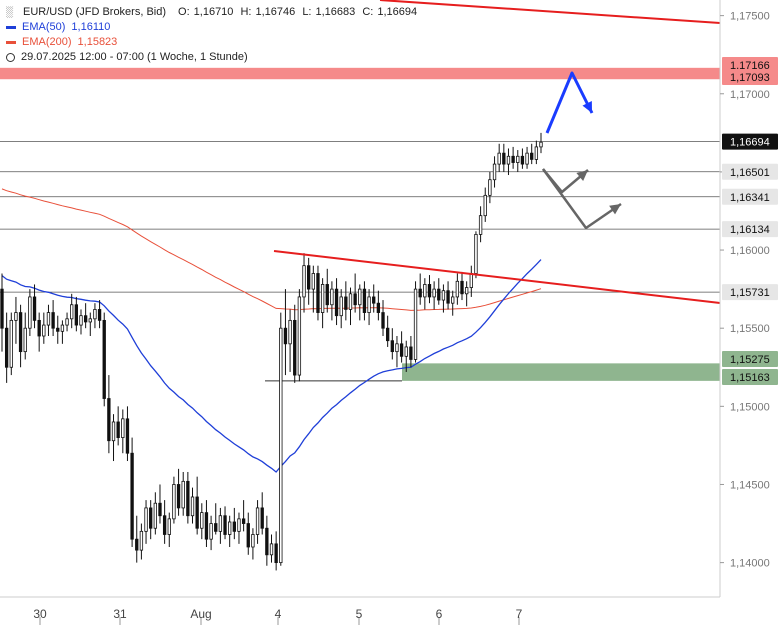 This screenshot has height=625, width=780. What do you see at coordinates (360, 610) in the screenshot?
I see `time-axis: 30 31 Aug 4 5 6 7` at bounding box center [360, 610].